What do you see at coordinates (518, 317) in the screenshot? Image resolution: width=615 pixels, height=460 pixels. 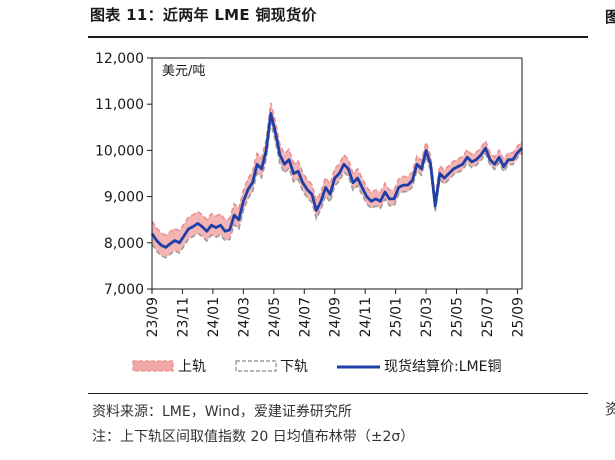 I see `x-tick-label: 25/09` at bounding box center [518, 317].